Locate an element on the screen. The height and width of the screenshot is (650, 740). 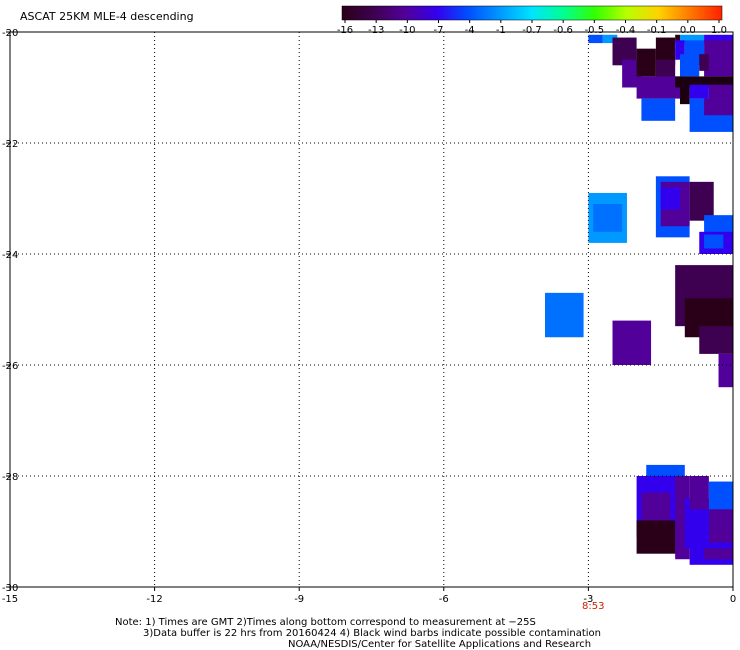
colorbar-gradient is located at coordinates (532, 13).